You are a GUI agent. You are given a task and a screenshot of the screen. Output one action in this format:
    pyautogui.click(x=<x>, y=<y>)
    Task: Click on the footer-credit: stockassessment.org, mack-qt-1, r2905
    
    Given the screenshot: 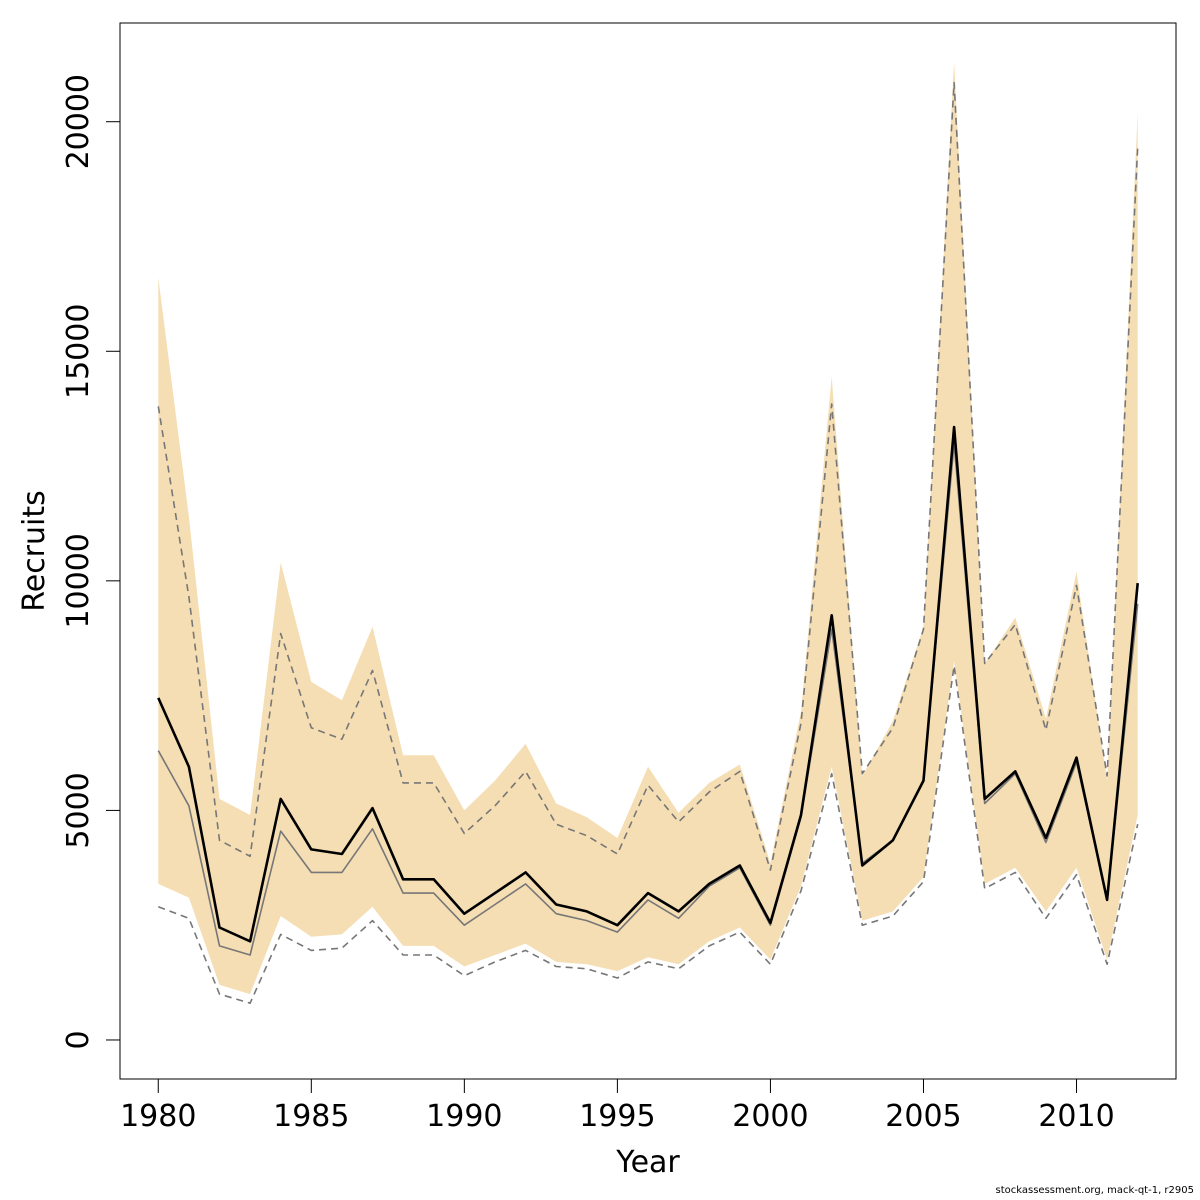 What is the action you would take?
    pyautogui.click(x=1095, y=1190)
    